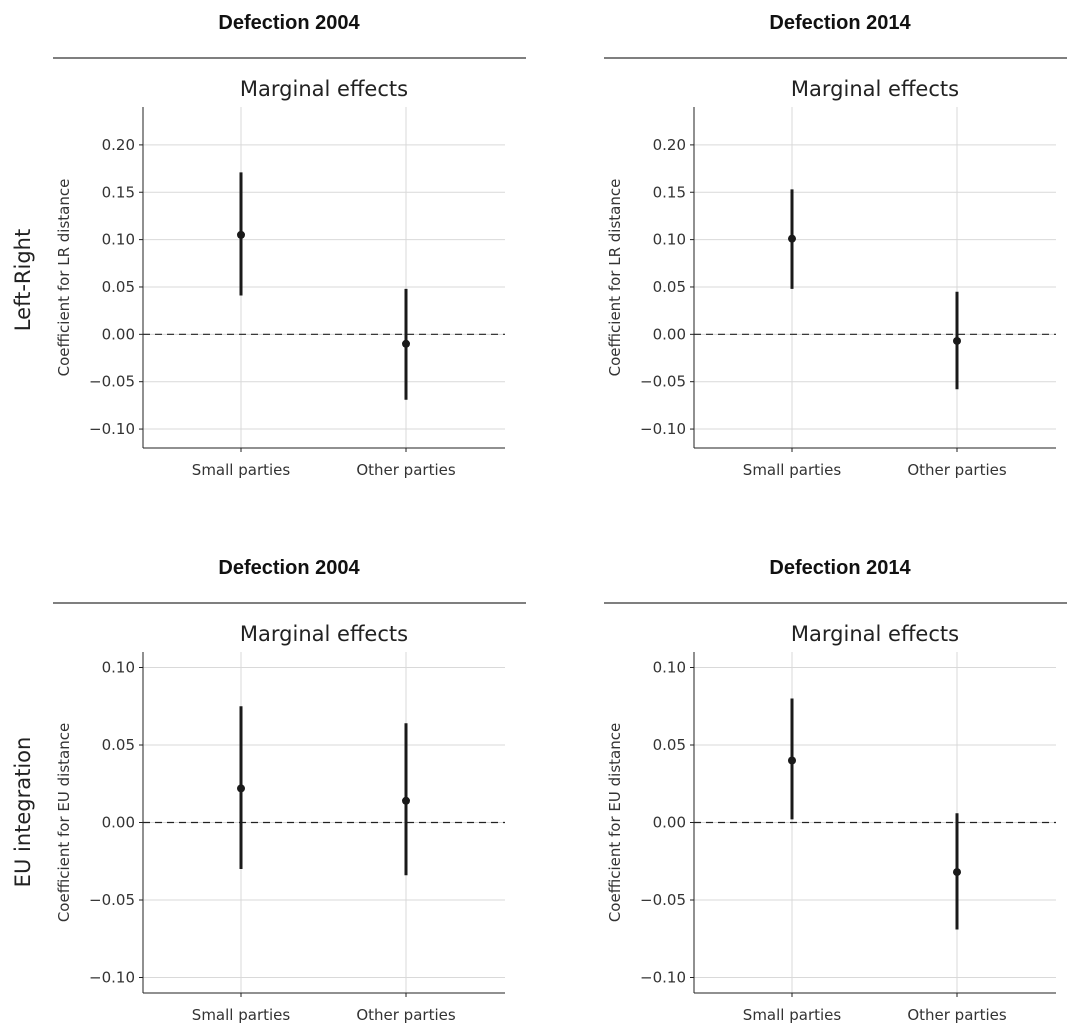 The image size is (1067, 1023). What do you see at coordinates (23, 812) in the screenshot?
I see `row-label-eu-integration: EU integration` at bounding box center [23, 812].